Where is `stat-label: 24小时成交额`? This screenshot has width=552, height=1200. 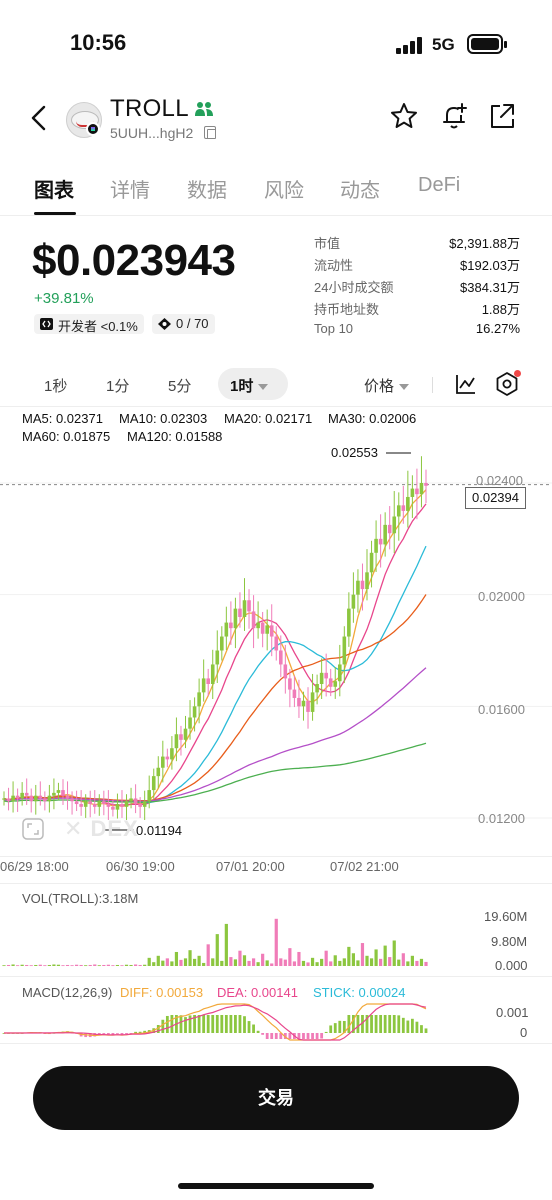 stat-label: 24小时成交额 is located at coordinates (354, 287).